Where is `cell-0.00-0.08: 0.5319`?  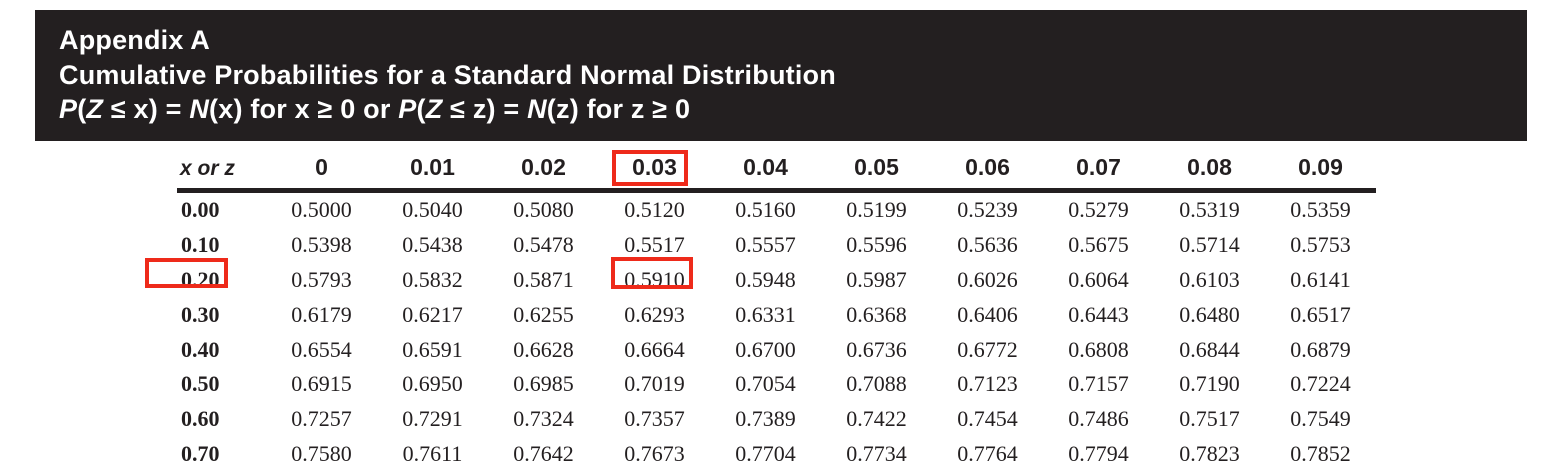
cell-0.00-0.08: 0.5319 is located at coordinates (1209, 209).